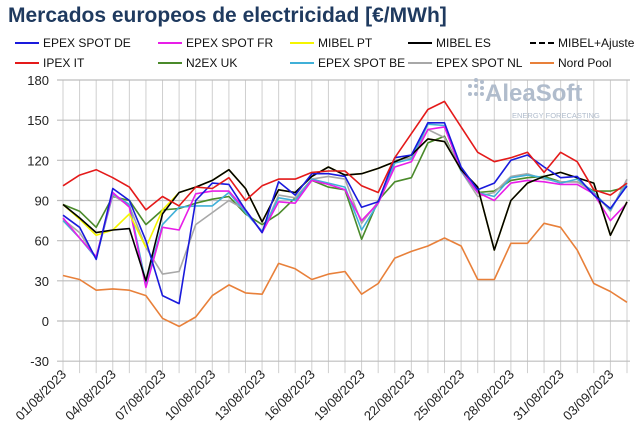  I want to click on legend-item: MIBEL+Ajuste, so click(582, 43).